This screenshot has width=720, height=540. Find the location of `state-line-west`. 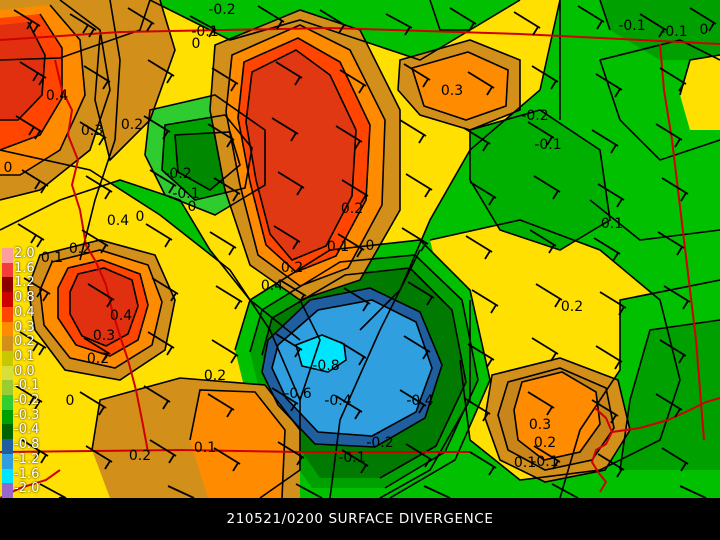

state-line-west is located at coordinates (101, 256).